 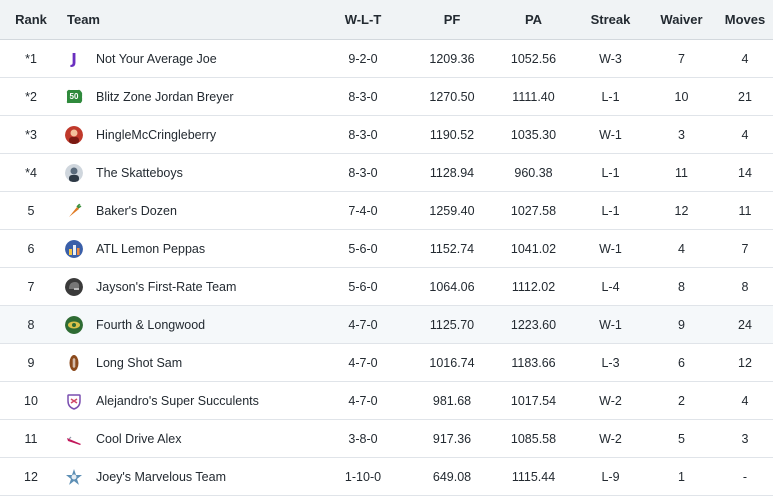 What do you see at coordinates (31, 20) in the screenshot?
I see `header-rank: Rank` at bounding box center [31, 20].